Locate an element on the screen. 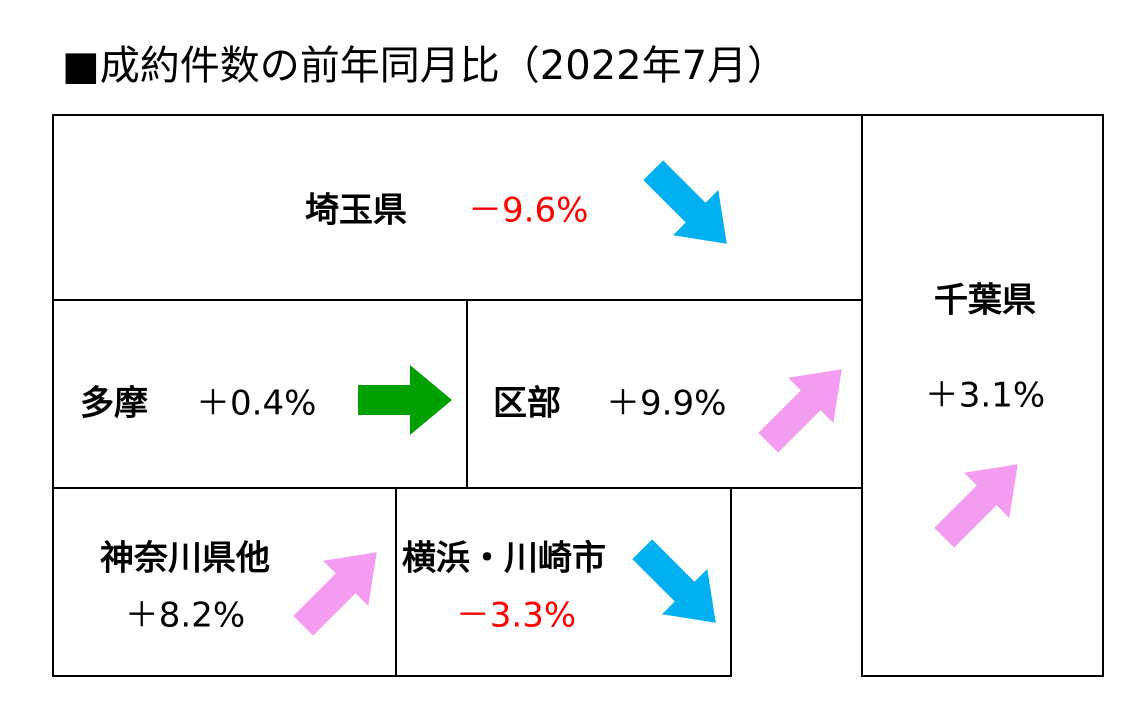 This screenshot has height=703, width=1138. region-name: 多摩 is located at coordinates (114, 404).